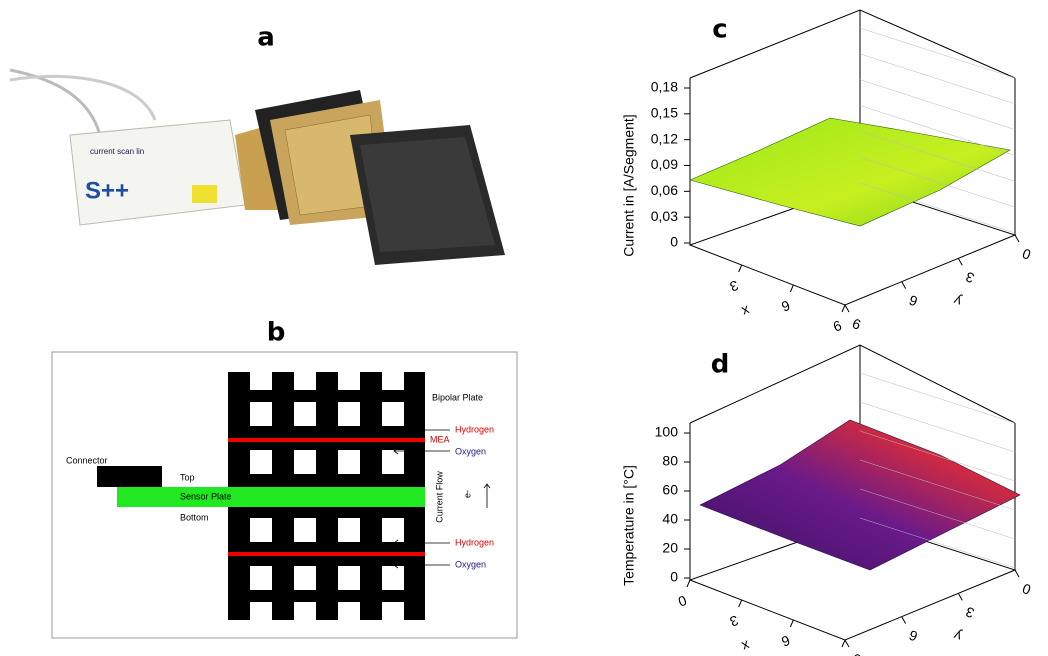  What do you see at coordinates (467, 494) in the screenshot?
I see `diagram-label: e-` at bounding box center [467, 494].